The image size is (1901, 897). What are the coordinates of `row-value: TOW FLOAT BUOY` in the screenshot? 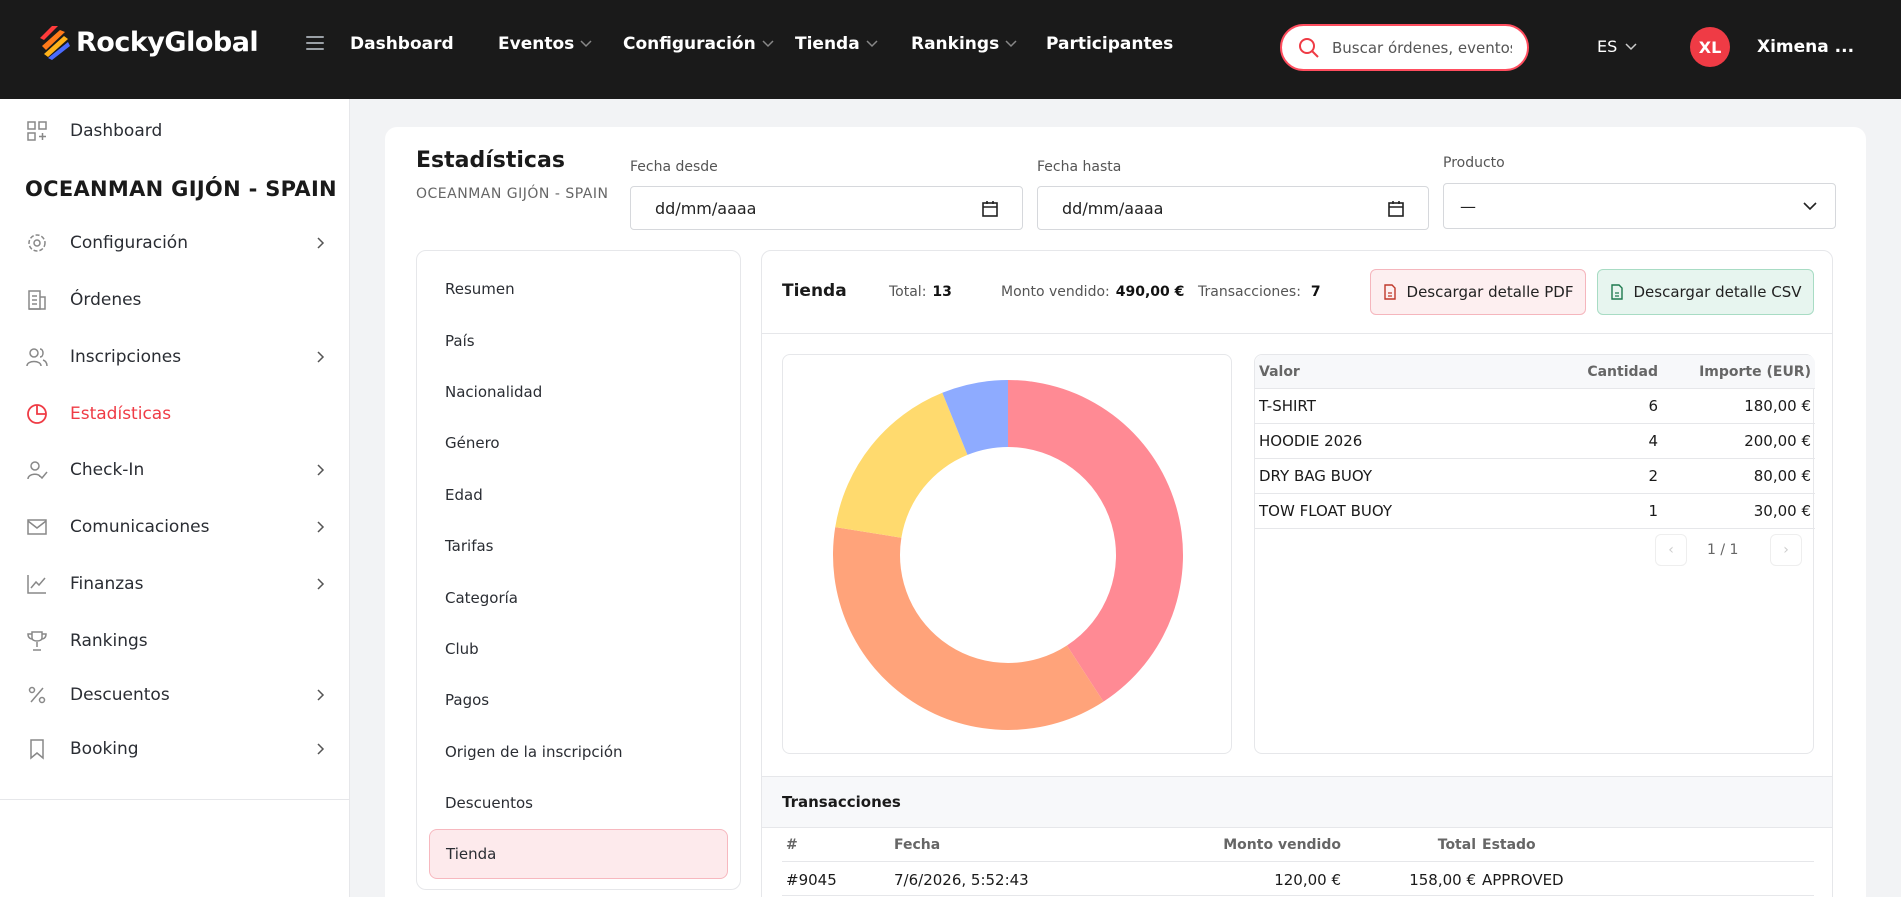 It's located at (1326, 511).